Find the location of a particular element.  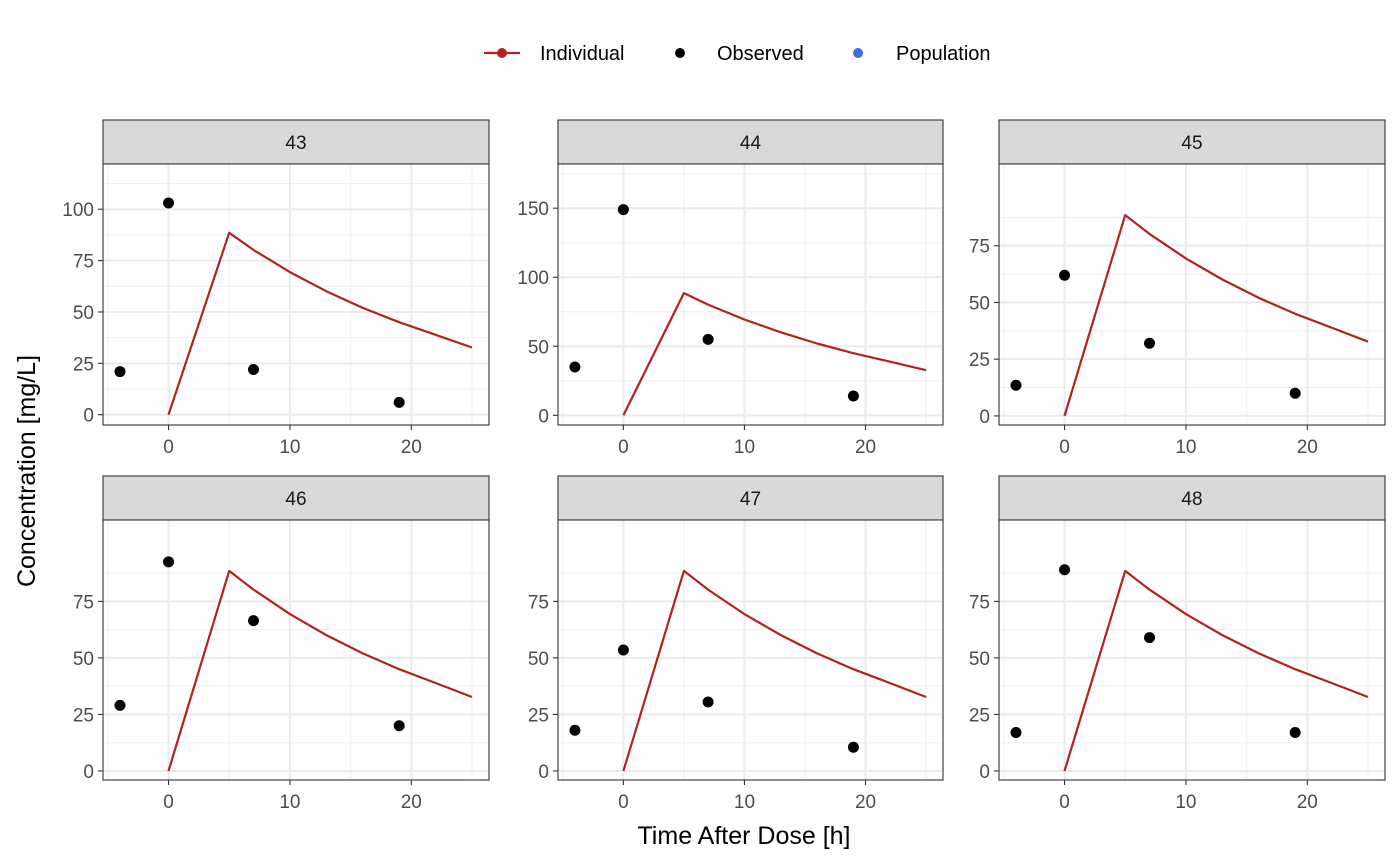

legend-observed-label: Observed is located at coordinates (760, 54).